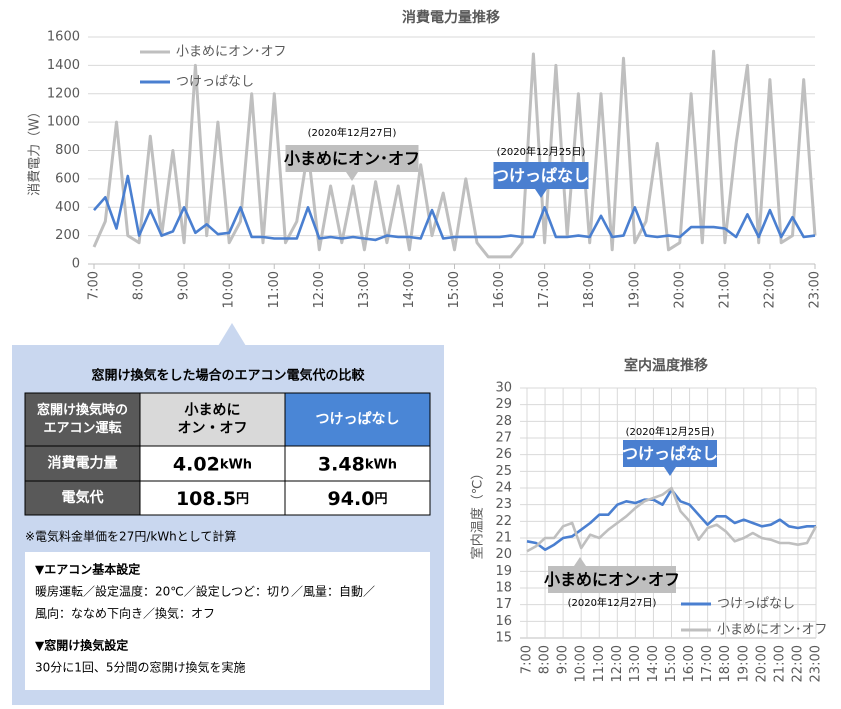 The height and width of the screenshot is (709, 841). I want to click on y-axis-label: 室内温度（℃）, so click(478, 513).